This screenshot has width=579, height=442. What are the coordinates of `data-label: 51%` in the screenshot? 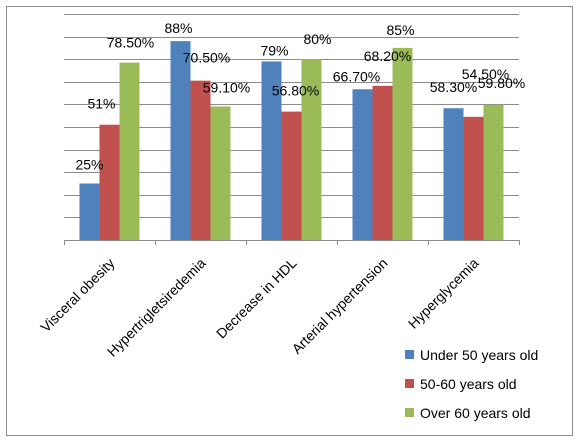 It's located at (101, 104).